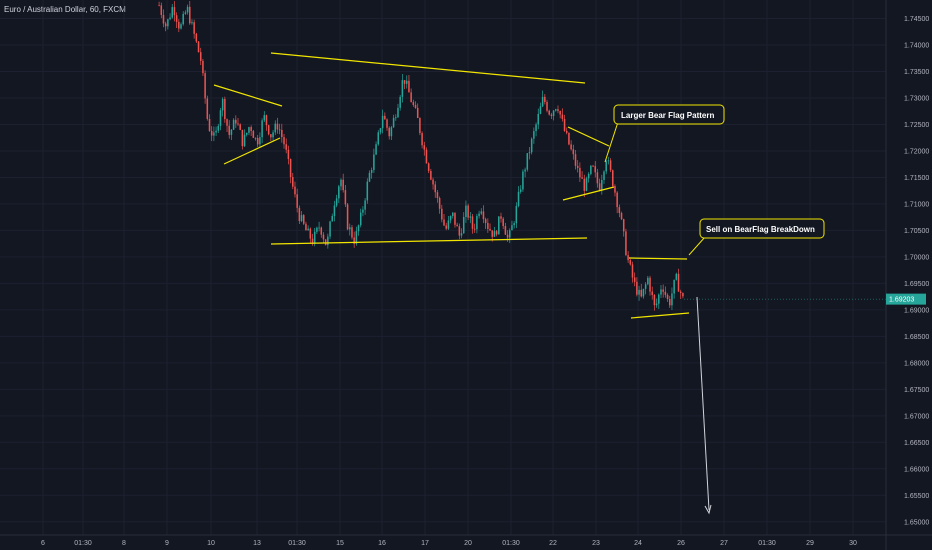 The height and width of the screenshot is (550, 932). Describe the element at coordinates (916, 125) in the screenshot. I see `y-tick-label: 1.72500` at that location.